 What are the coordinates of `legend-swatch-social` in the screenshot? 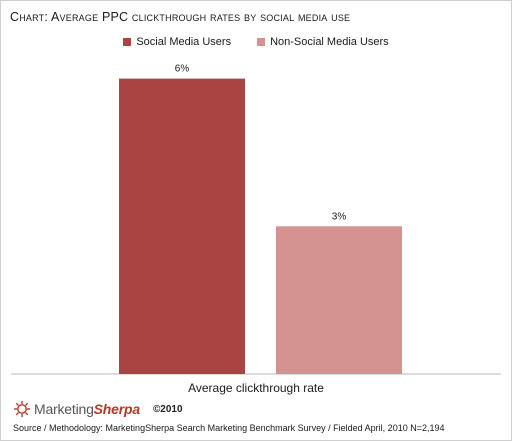 It's located at (127, 42).